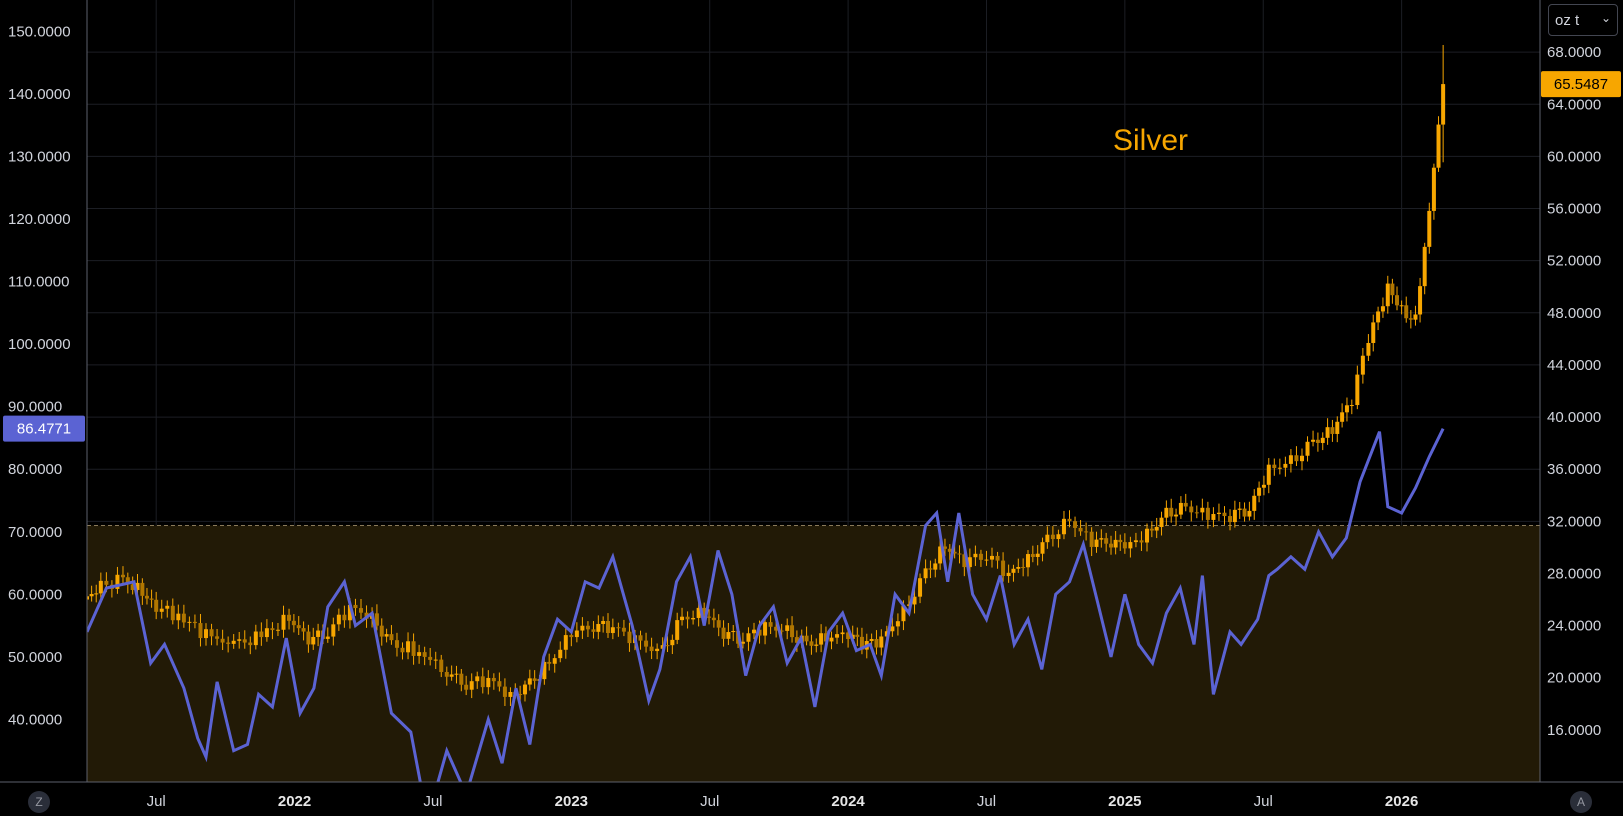 This screenshot has height=816, width=1623. I want to click on unit-label: oz t, so click(1567, 20).